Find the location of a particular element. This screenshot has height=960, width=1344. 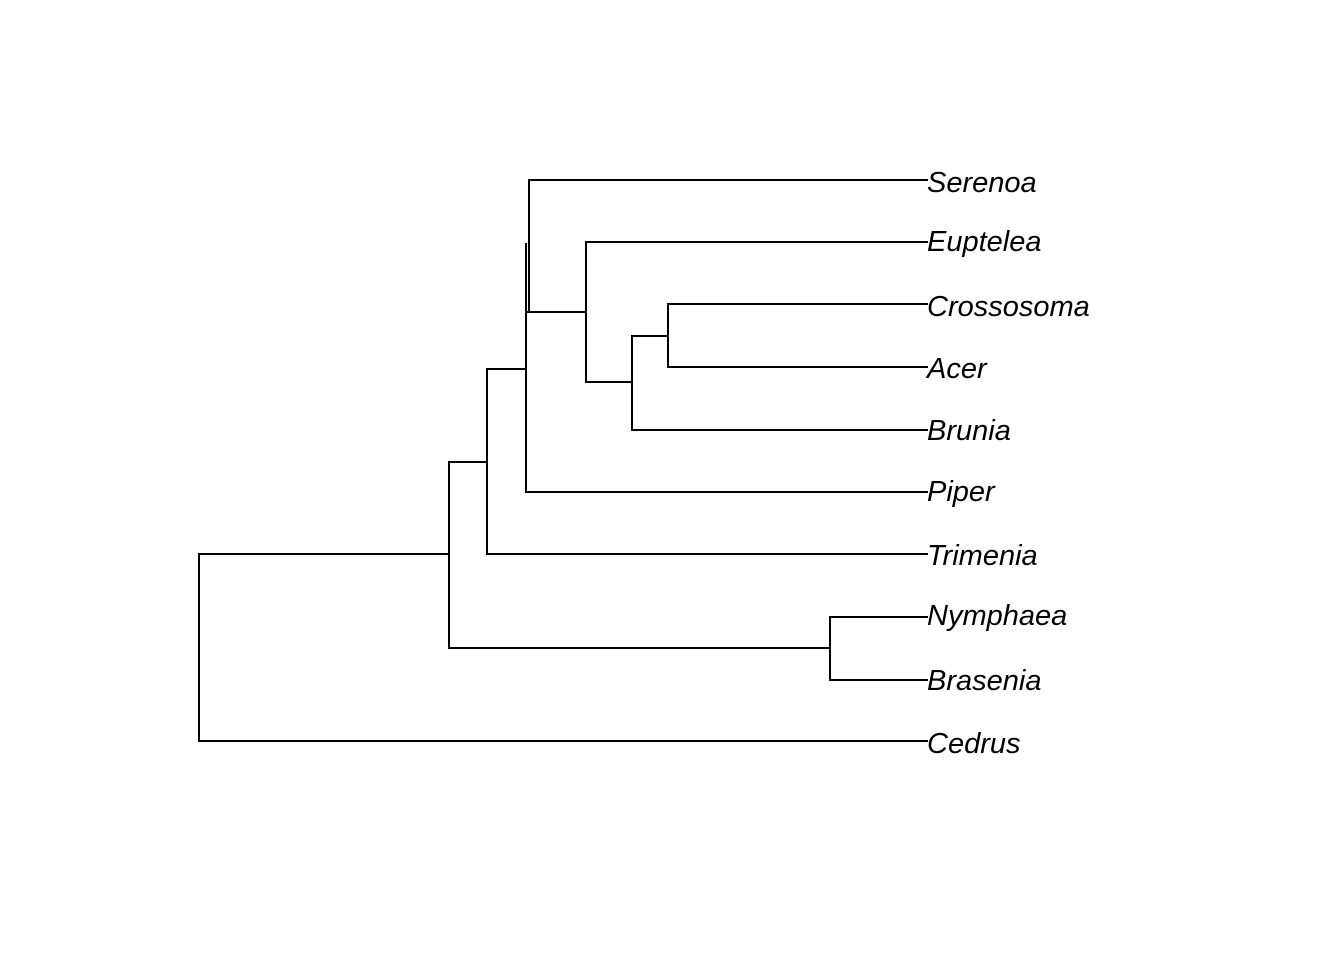

tip-label-cedrus: Cedrus is located at coordinates (974, 744).